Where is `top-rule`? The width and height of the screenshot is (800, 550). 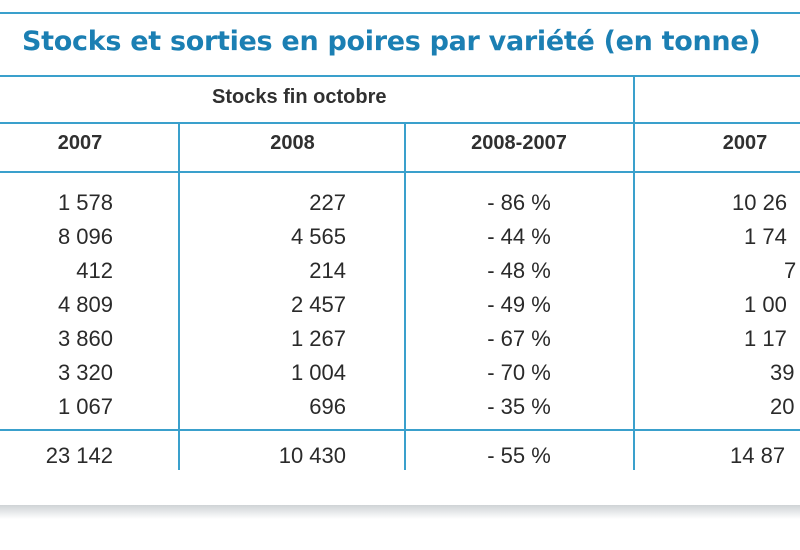 top-rule is located at coordinates (400, 13).